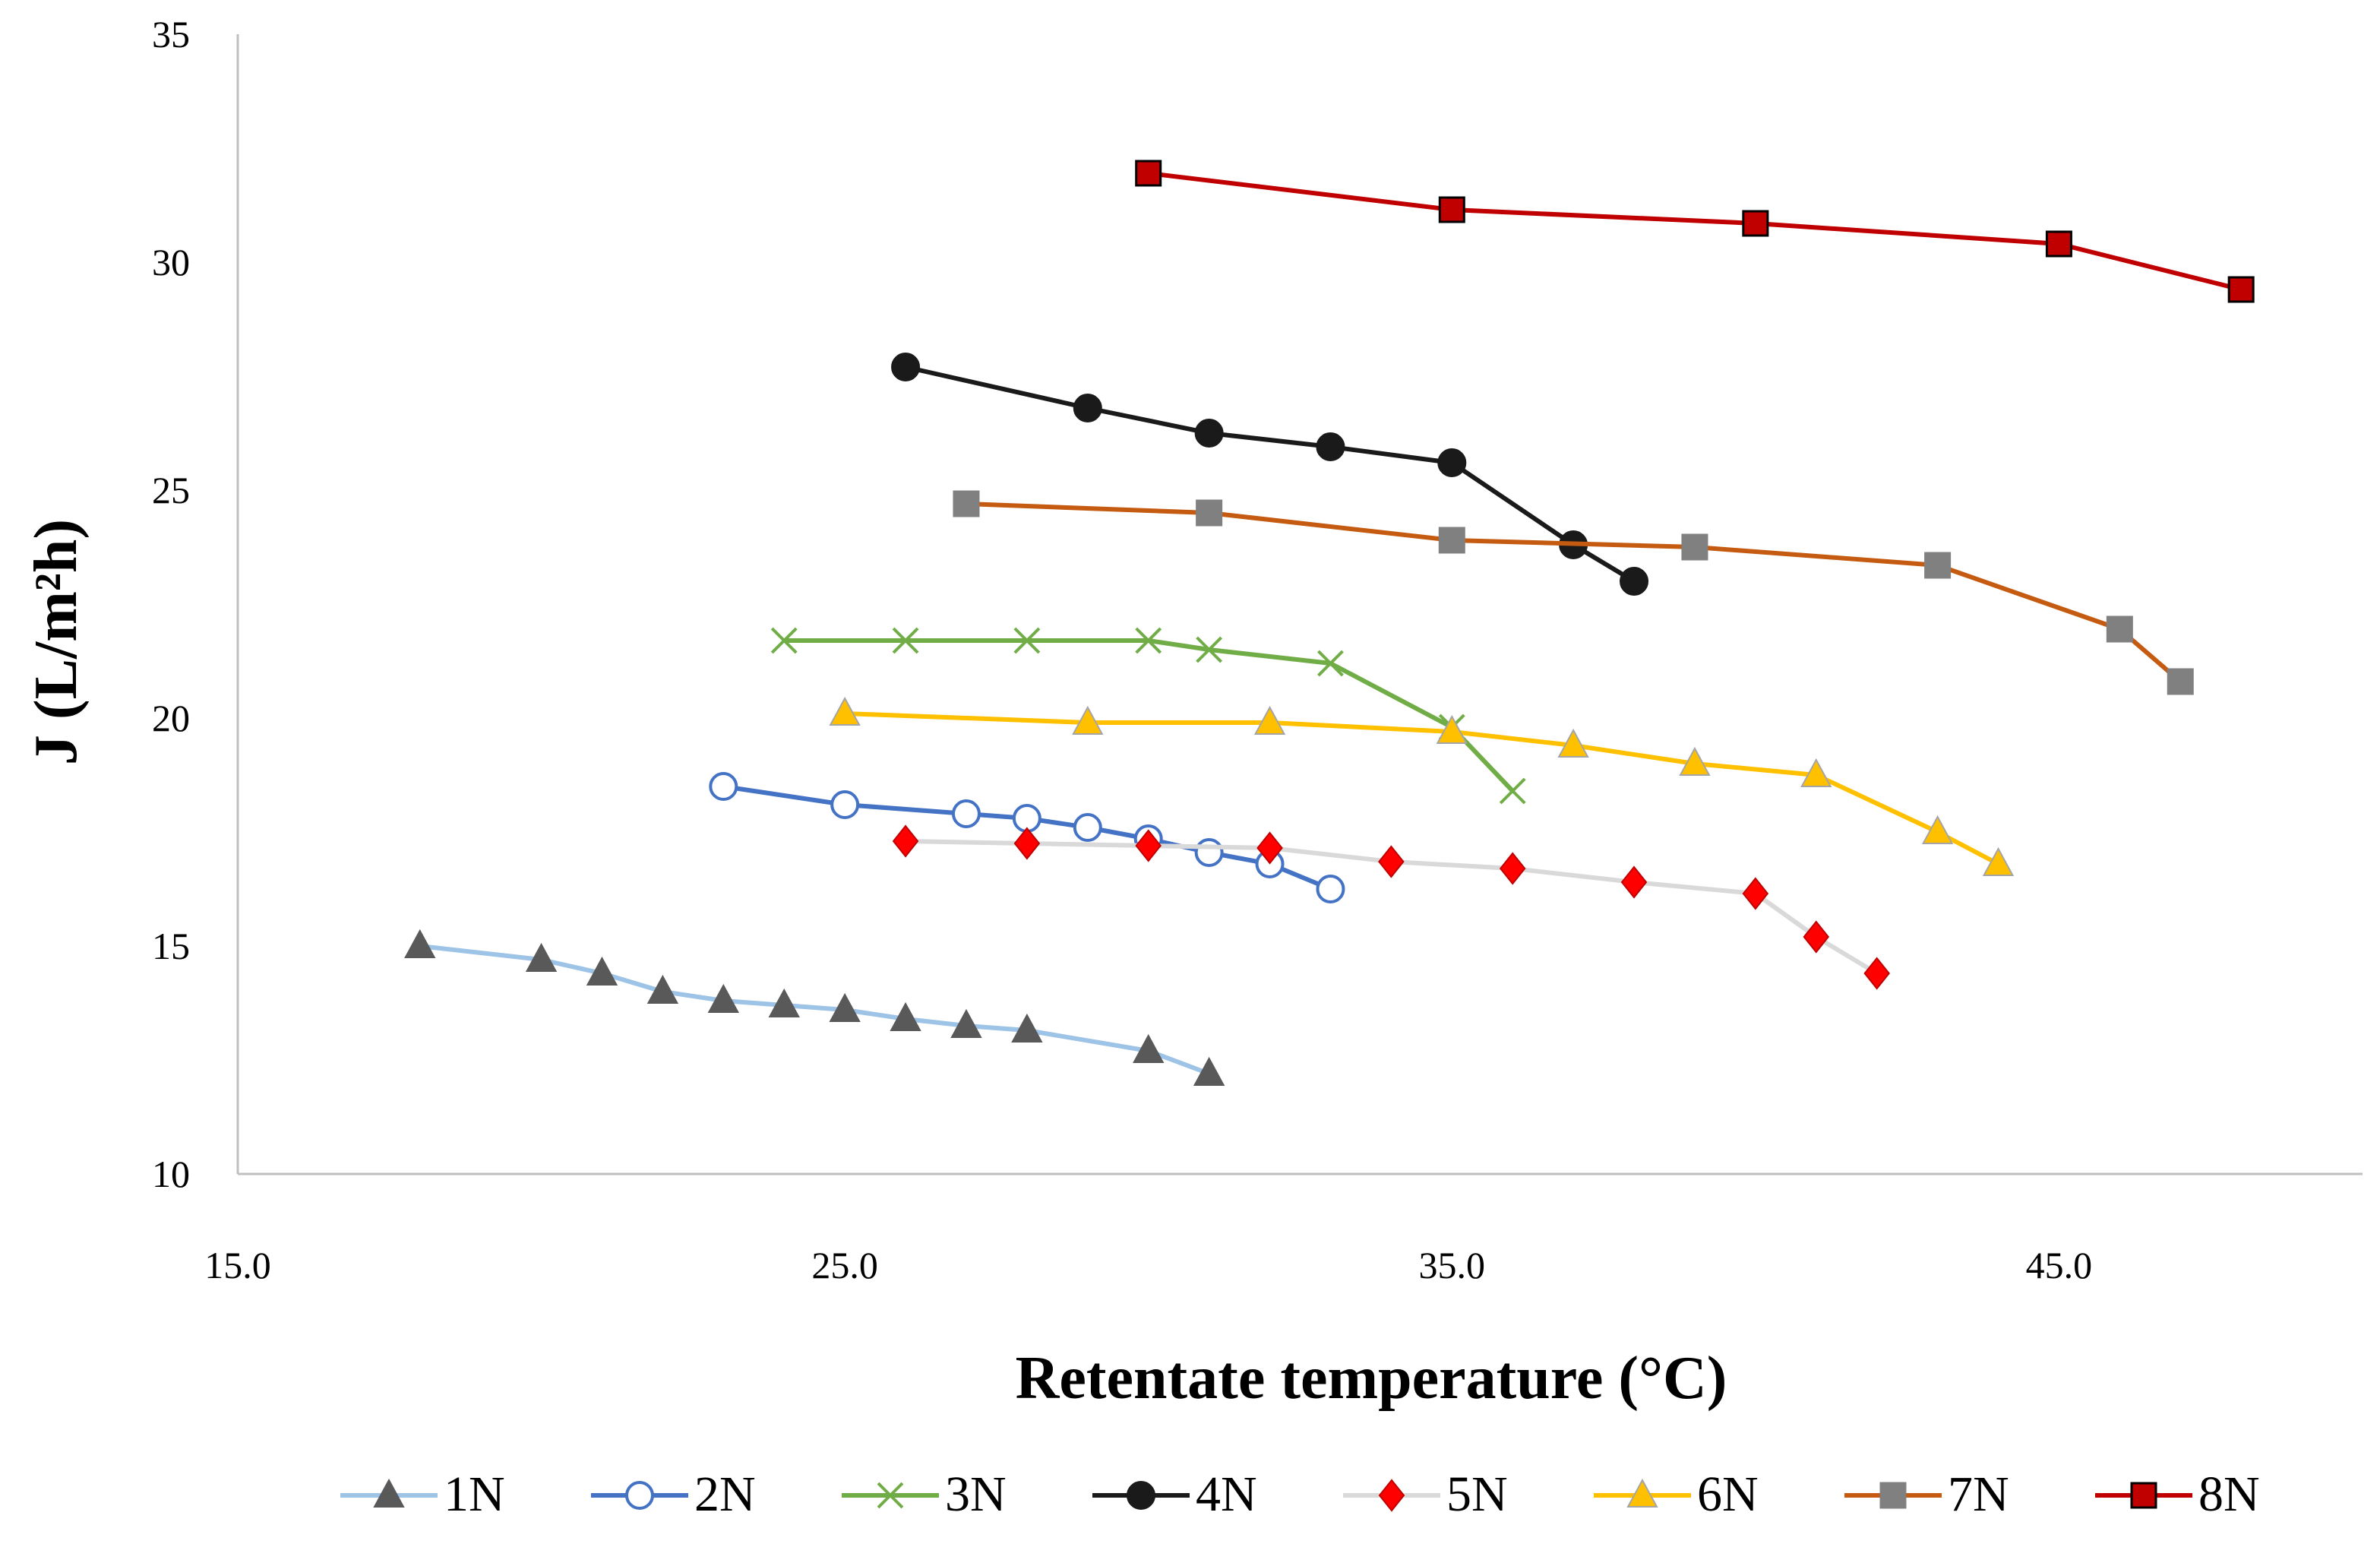 The image size is (2380, 1544). I want to click on legend-item-3n: 3N, so click(924, 1494).